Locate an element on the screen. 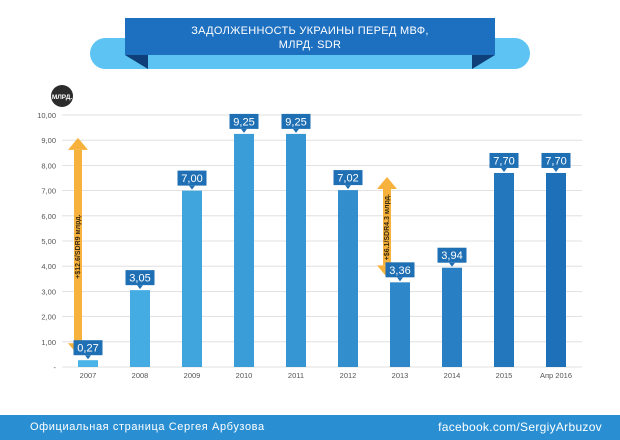  y-tick-label: 1,00 is located at coordinates (48, 342).